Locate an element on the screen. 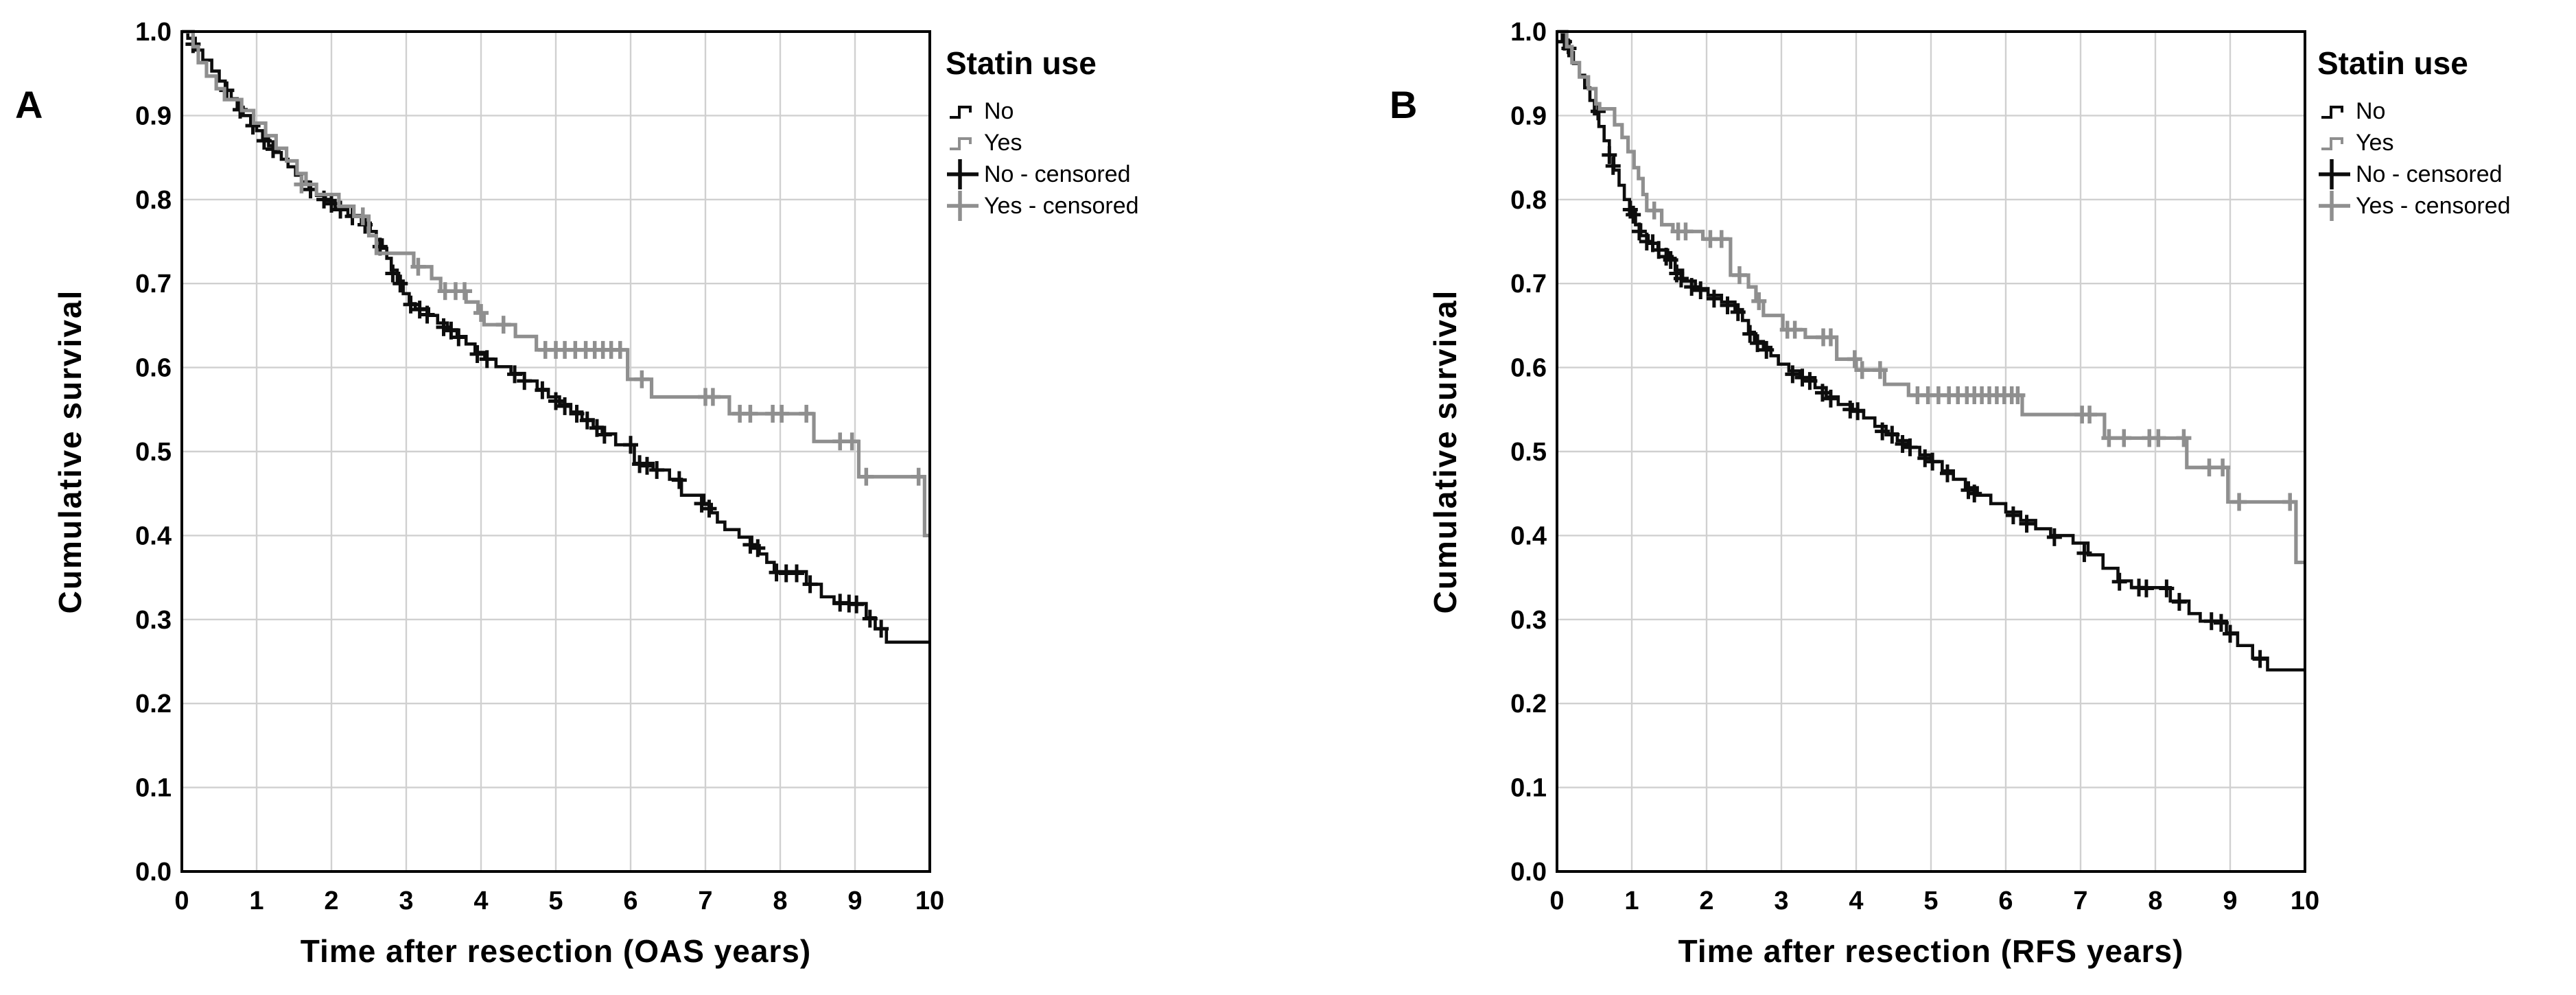  panel-label: B is located at coordinates (1403, 105).